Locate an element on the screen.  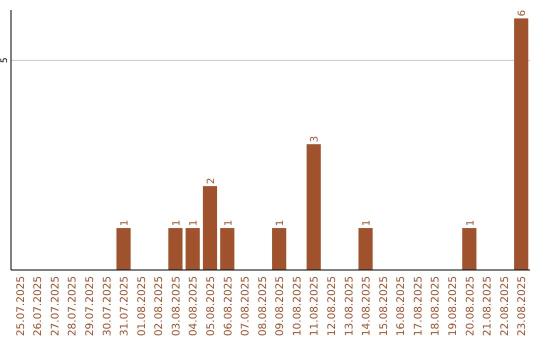
data-label: 3 is located at coordinates (315, 139).